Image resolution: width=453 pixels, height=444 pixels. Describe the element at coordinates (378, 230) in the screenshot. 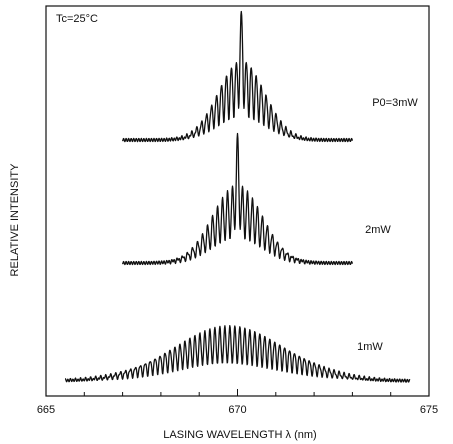

I see `series-label-2: 2mW` at that location.